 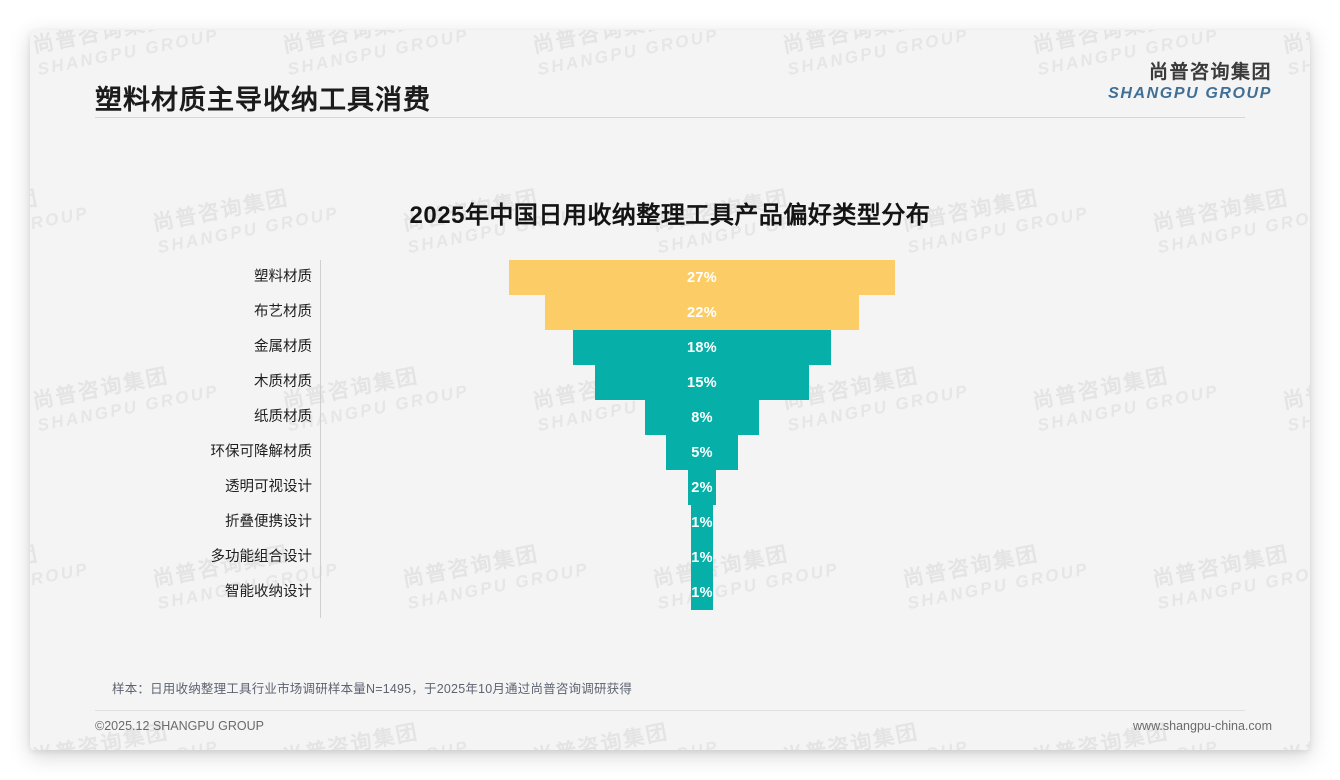 I want to click on bar-category-label: 布艺材质, so click(x=283, y=312).